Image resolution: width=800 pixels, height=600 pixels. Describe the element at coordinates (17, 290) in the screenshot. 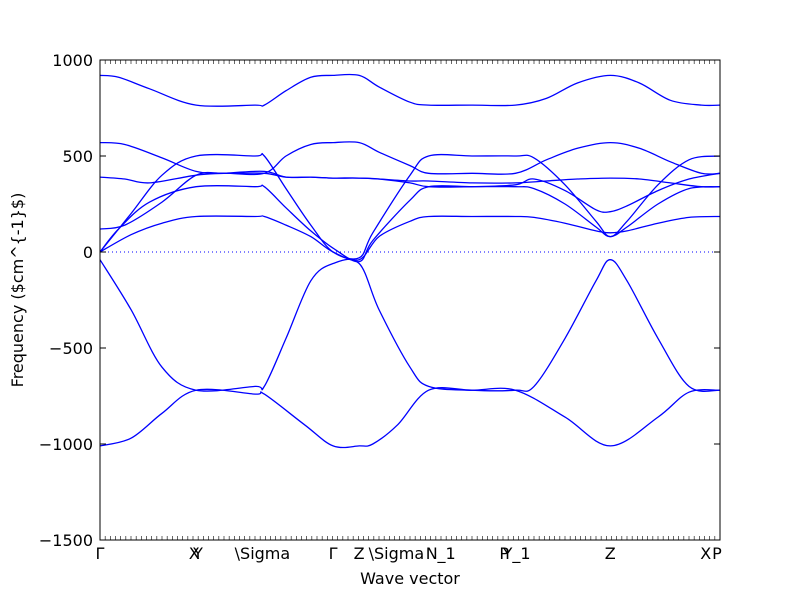

I see `y-axis-label: Frequency ($cm^{-1}$)` at that location.